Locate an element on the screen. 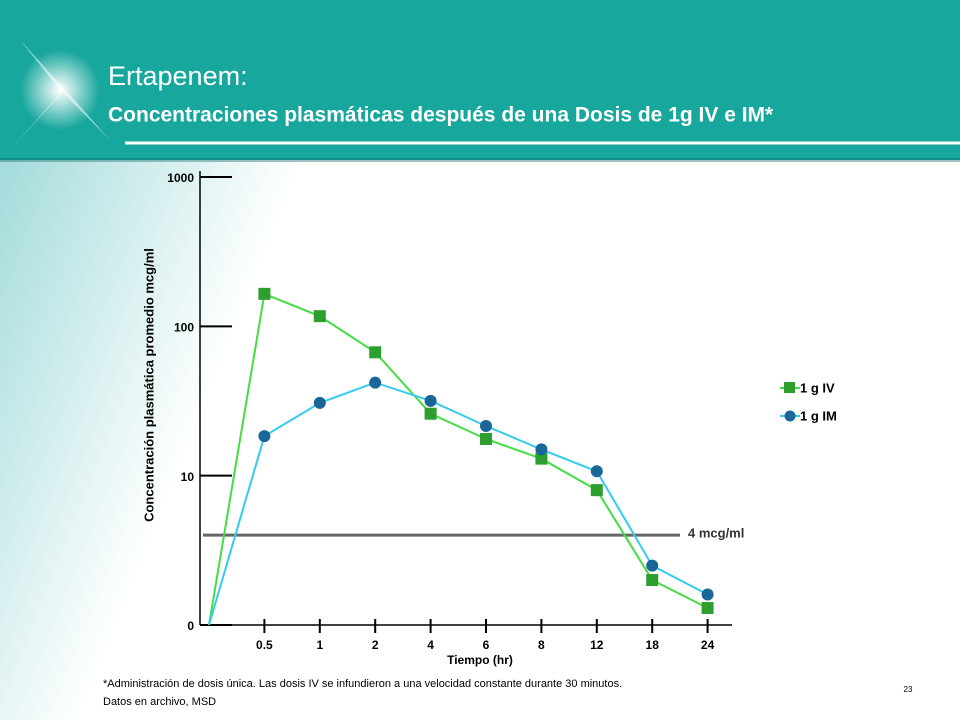 This screenshot has width=960, height=720. x-tick-label: 4 is located at coordinates (430, 645).